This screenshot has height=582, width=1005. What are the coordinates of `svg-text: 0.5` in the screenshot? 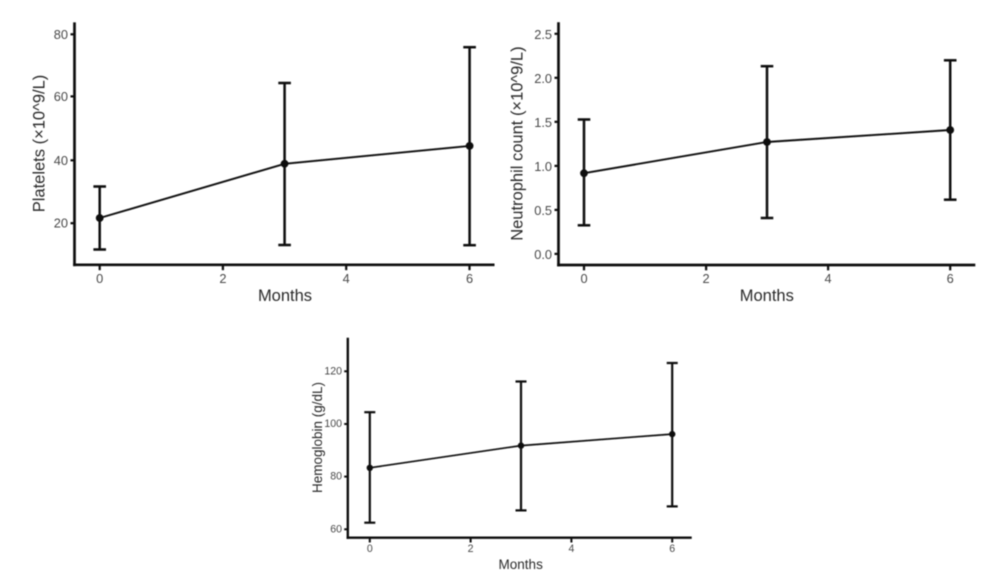 It's located at (543, 210).